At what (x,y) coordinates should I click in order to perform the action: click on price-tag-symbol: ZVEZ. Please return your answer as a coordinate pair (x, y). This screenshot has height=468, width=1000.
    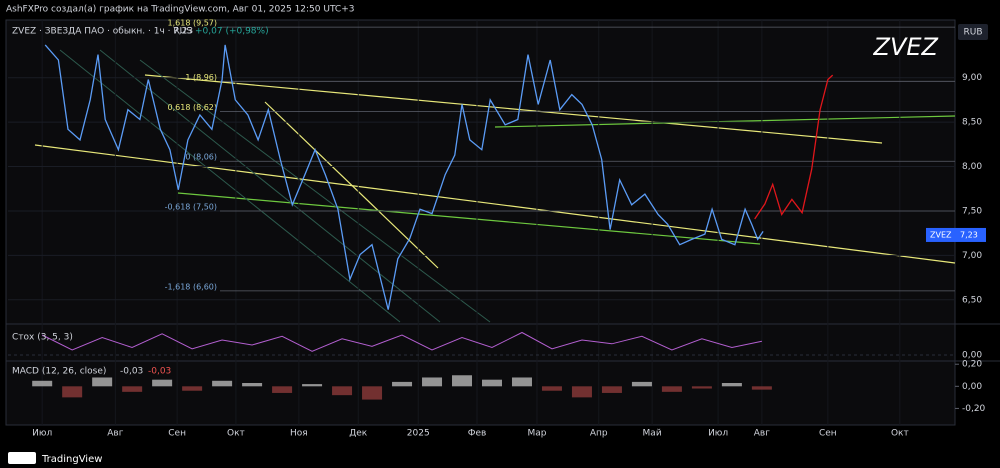
    Looking at the image, I should click on (941, 234).